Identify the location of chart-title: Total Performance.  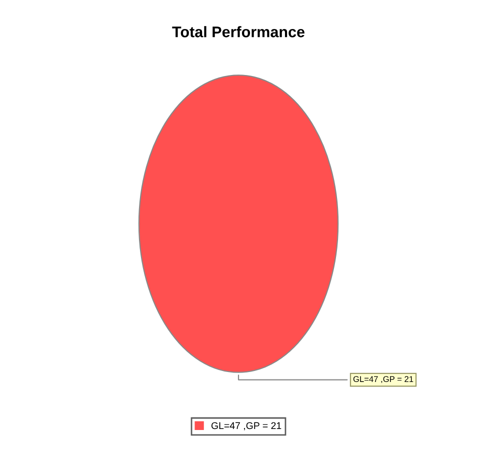
(238, 32).